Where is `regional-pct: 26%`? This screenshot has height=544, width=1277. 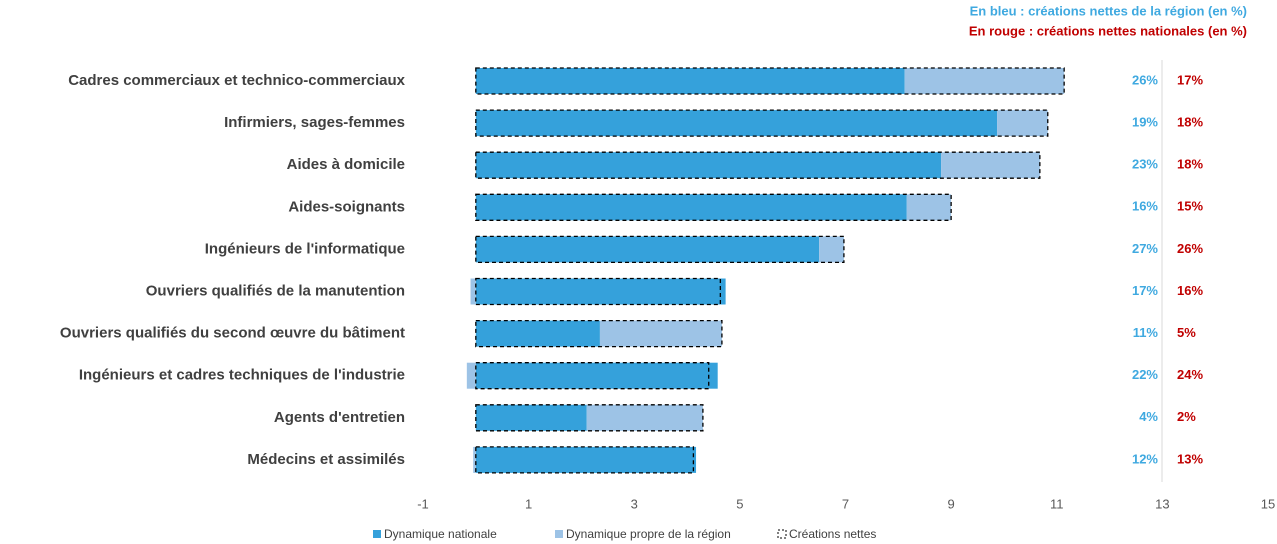
regional-pct: 26% is located at coordinates (1145, 79).